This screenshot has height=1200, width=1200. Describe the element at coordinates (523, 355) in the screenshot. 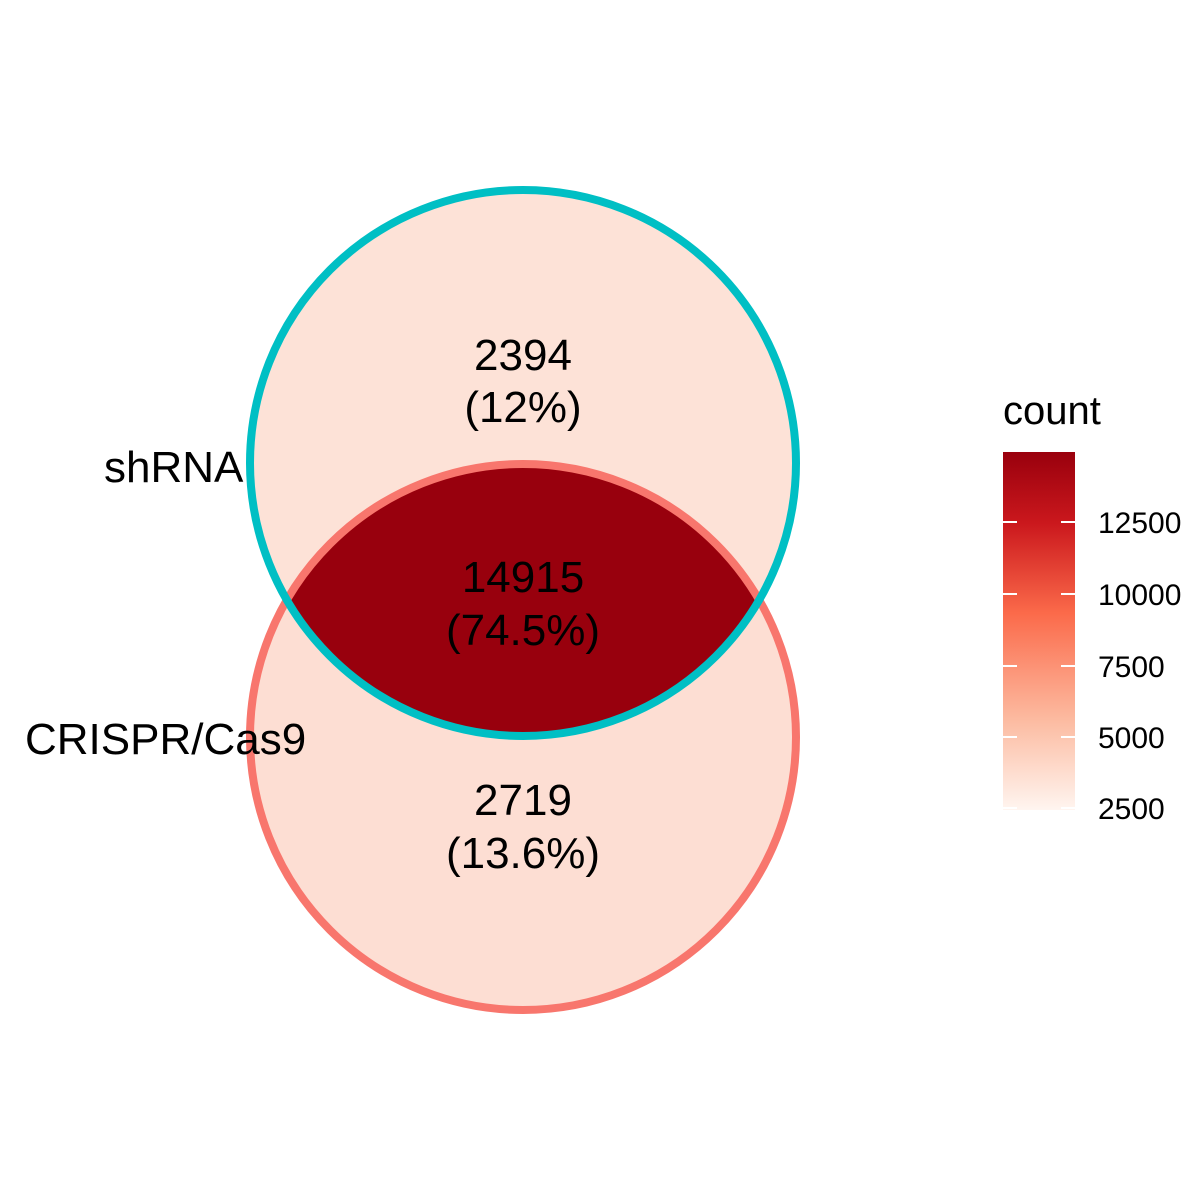

I see `shrna-only-count: 2394` at that location.